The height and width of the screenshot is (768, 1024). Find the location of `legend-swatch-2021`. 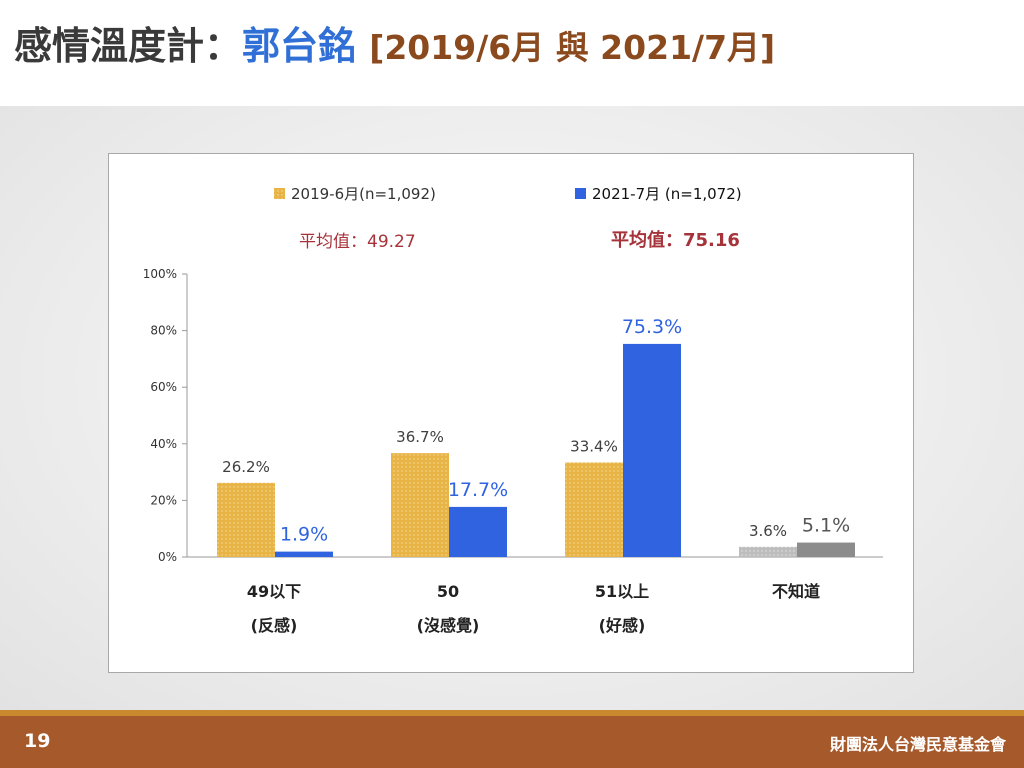

legend-swatch-2021 is located at coordinates (580, 193).